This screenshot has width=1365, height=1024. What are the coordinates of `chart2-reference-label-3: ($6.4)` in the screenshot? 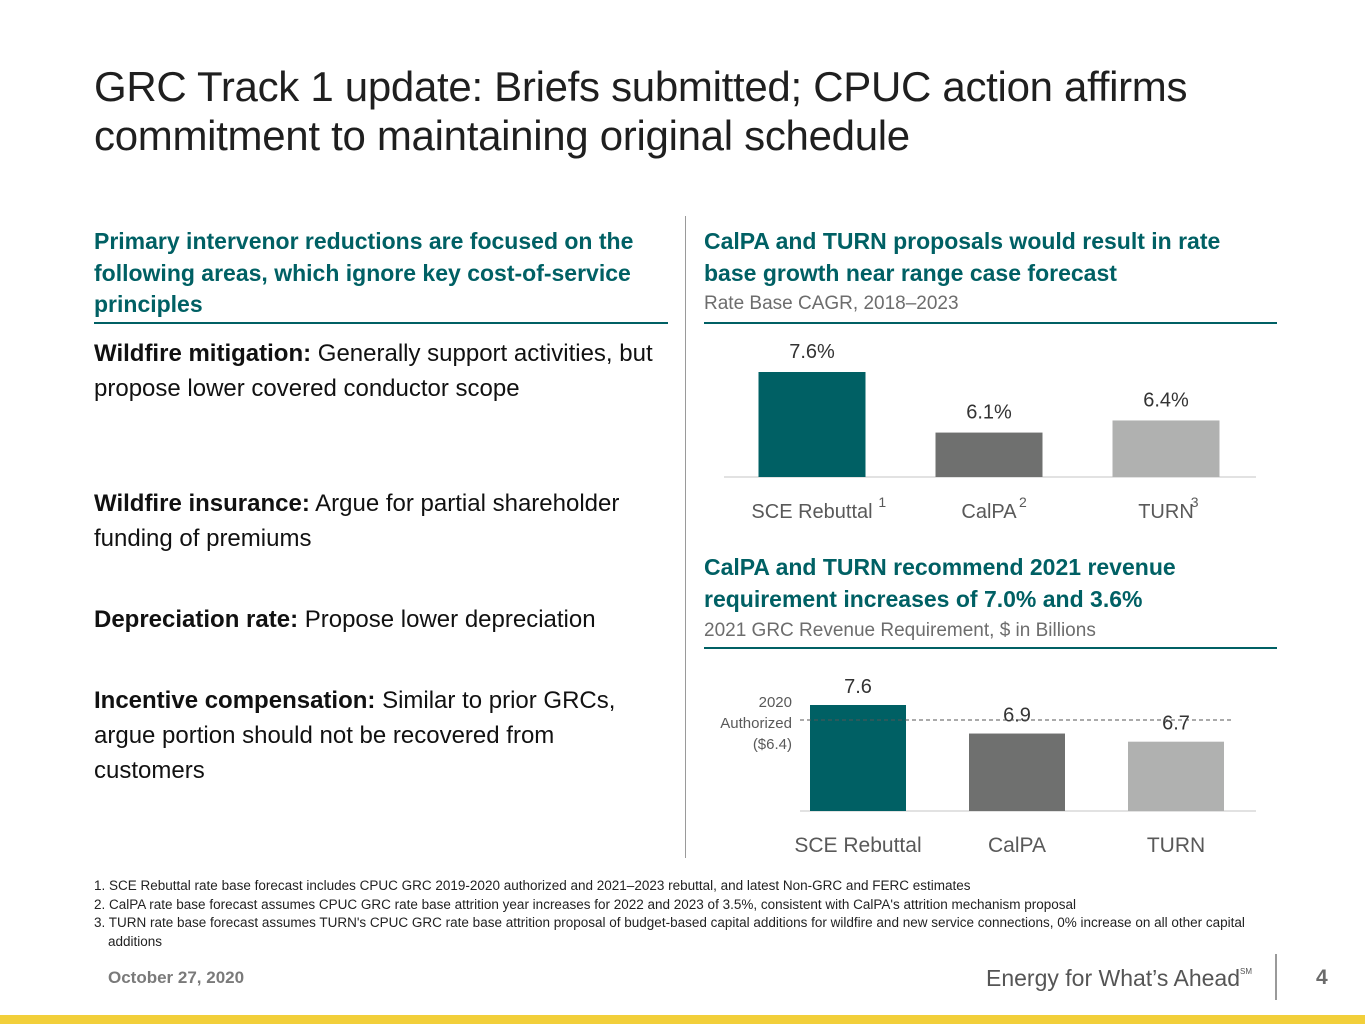 It's located at (772, 744).